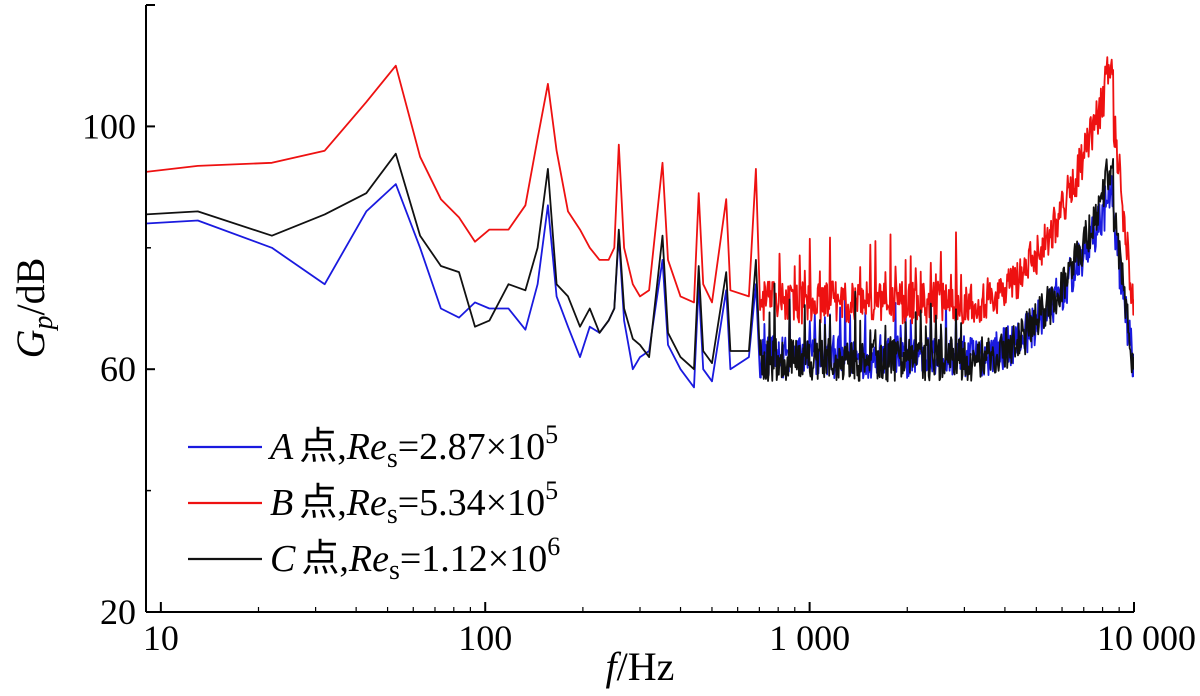 The image size is (1200, 696). I want to click on y-tick-label: 100, so click(109, 126).